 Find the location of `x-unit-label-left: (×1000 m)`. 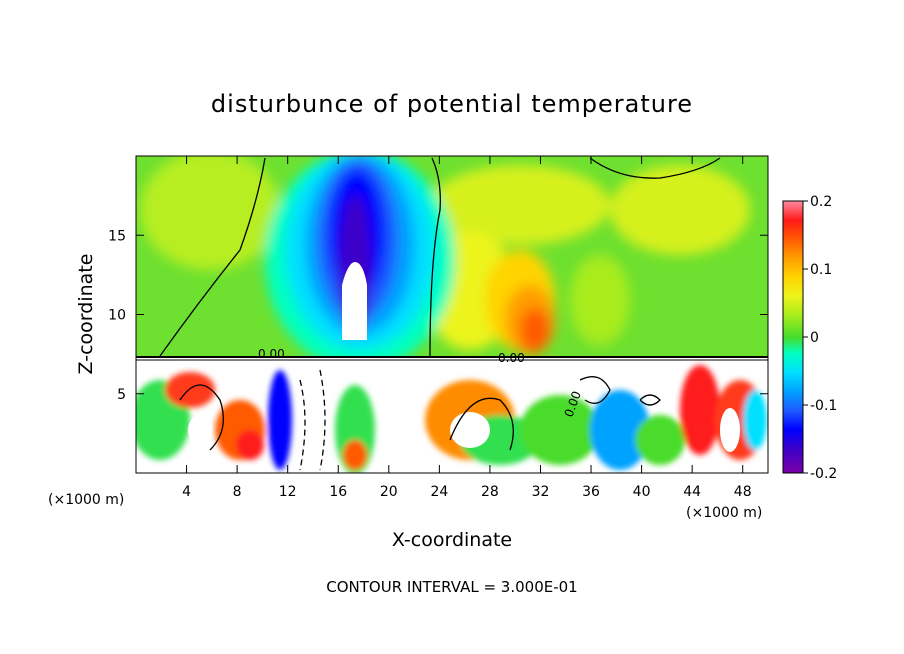

x-unit-label-left: (×1000 m) is located at coordinates (86, 500).